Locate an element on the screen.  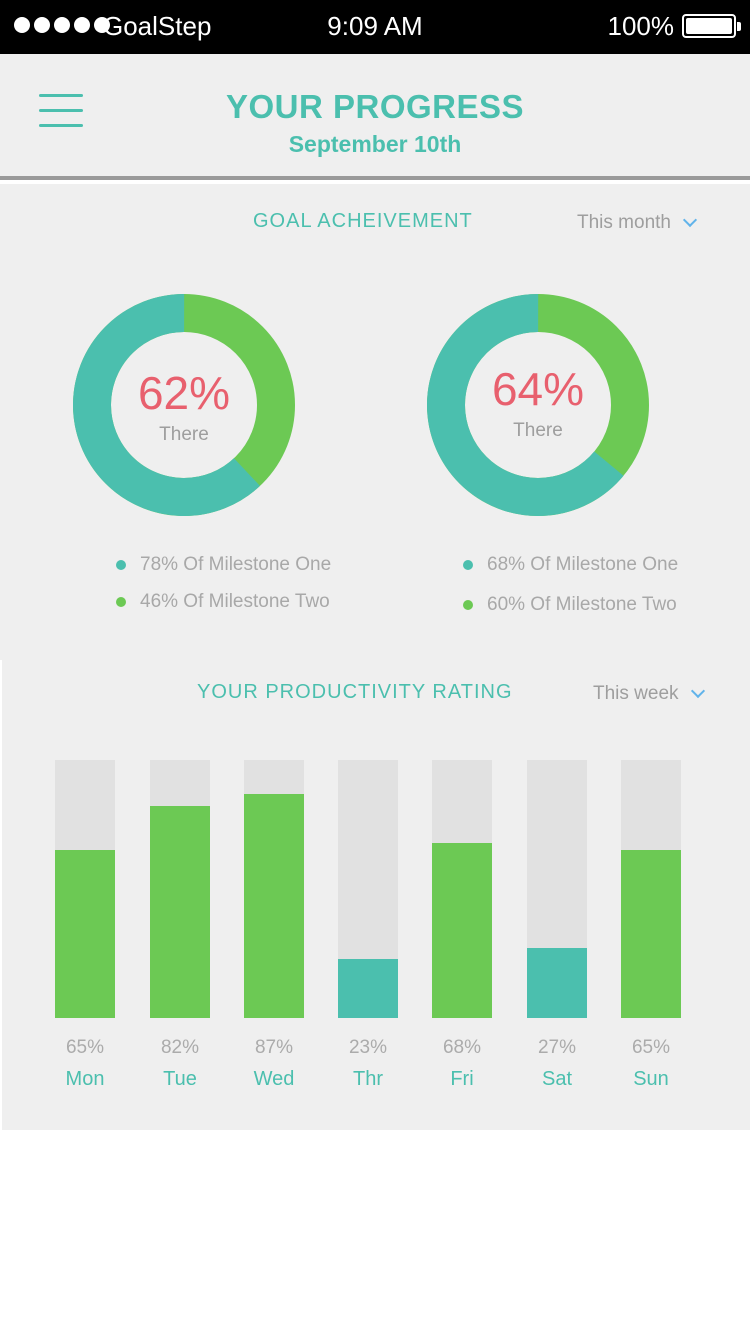
legend-item: 68% Of Milestone One is located at coordinates (570, 565).